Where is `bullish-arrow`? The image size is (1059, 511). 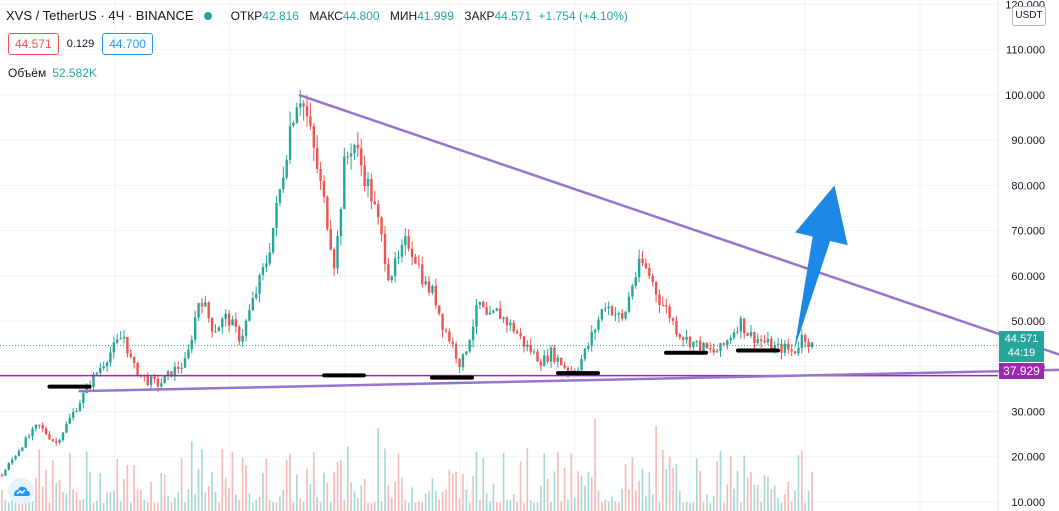
bullish-arrow is located at coordinates (821, 268).